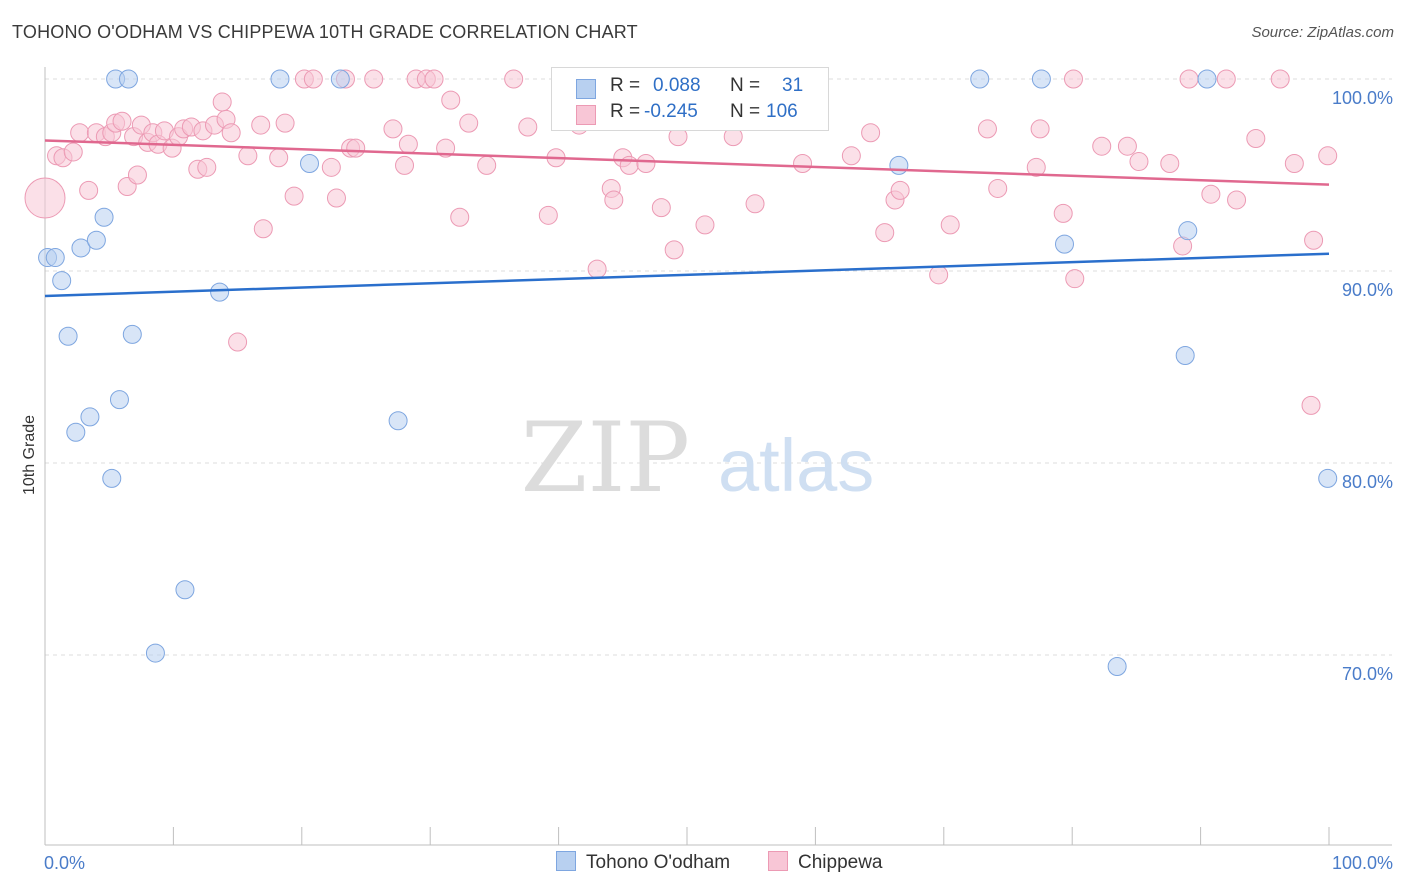 This screenshot has width=1406, height=892. Describe the element at coordinates (625, 85) in the screenshot. I see `legend-r-label: R =` at that location.